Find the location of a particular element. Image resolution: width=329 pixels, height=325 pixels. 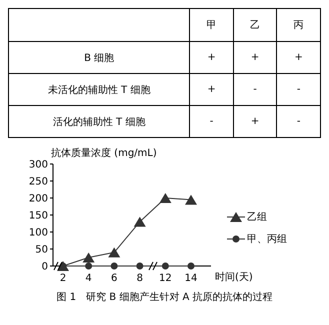

y-tick-label: 300 is located at coordinates (38, 165).